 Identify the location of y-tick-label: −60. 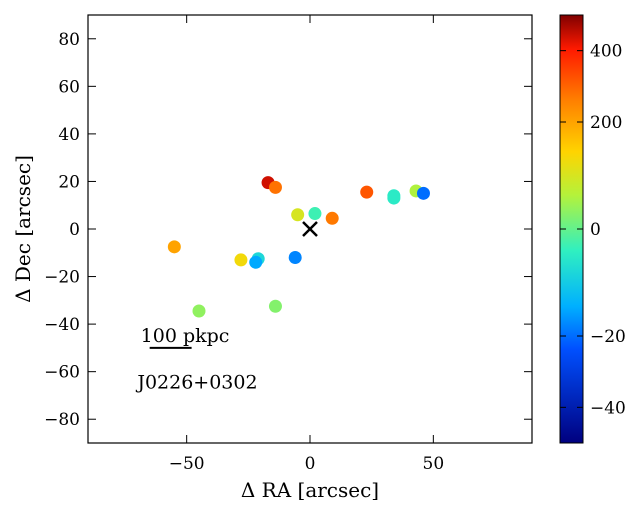
(62, 373).